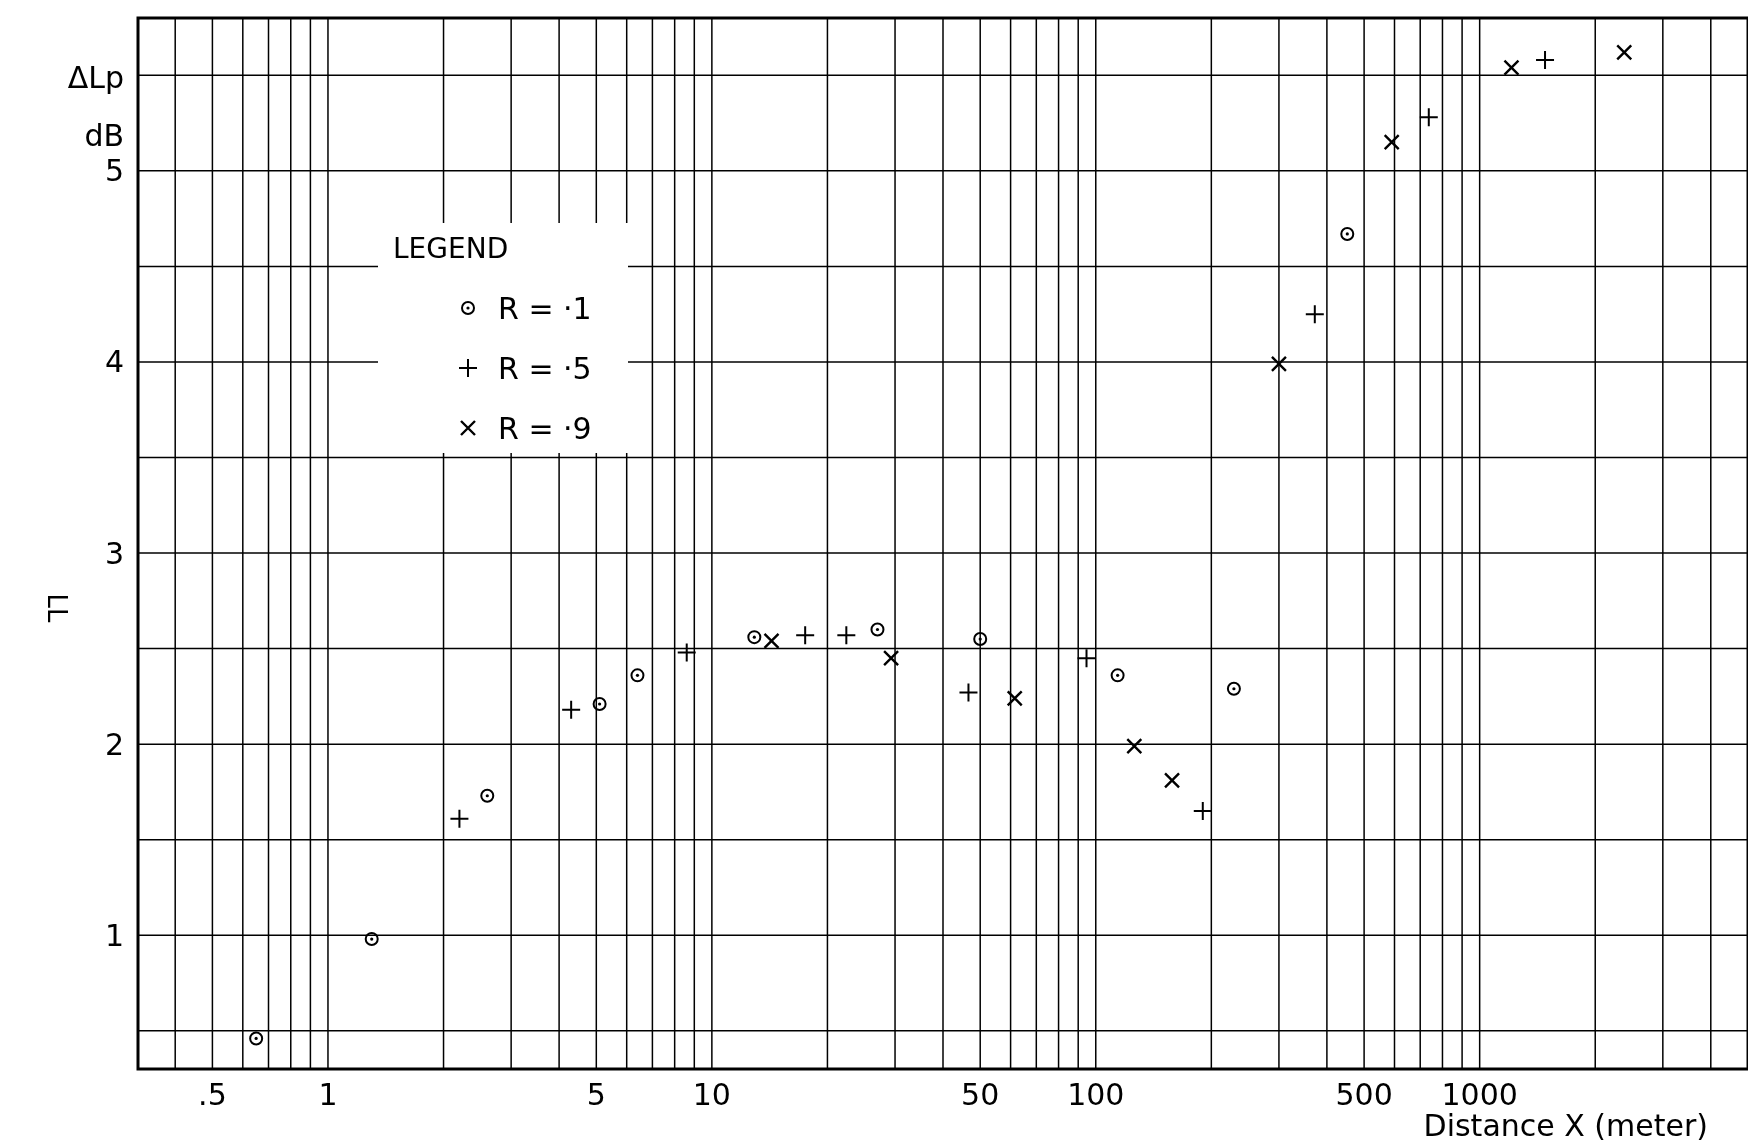 The height and width of the screenshot is (1140, 1748). Describe the element at coordinates (711, 1094) in the screenshot. I see `x-tick-label: 10` at that location.